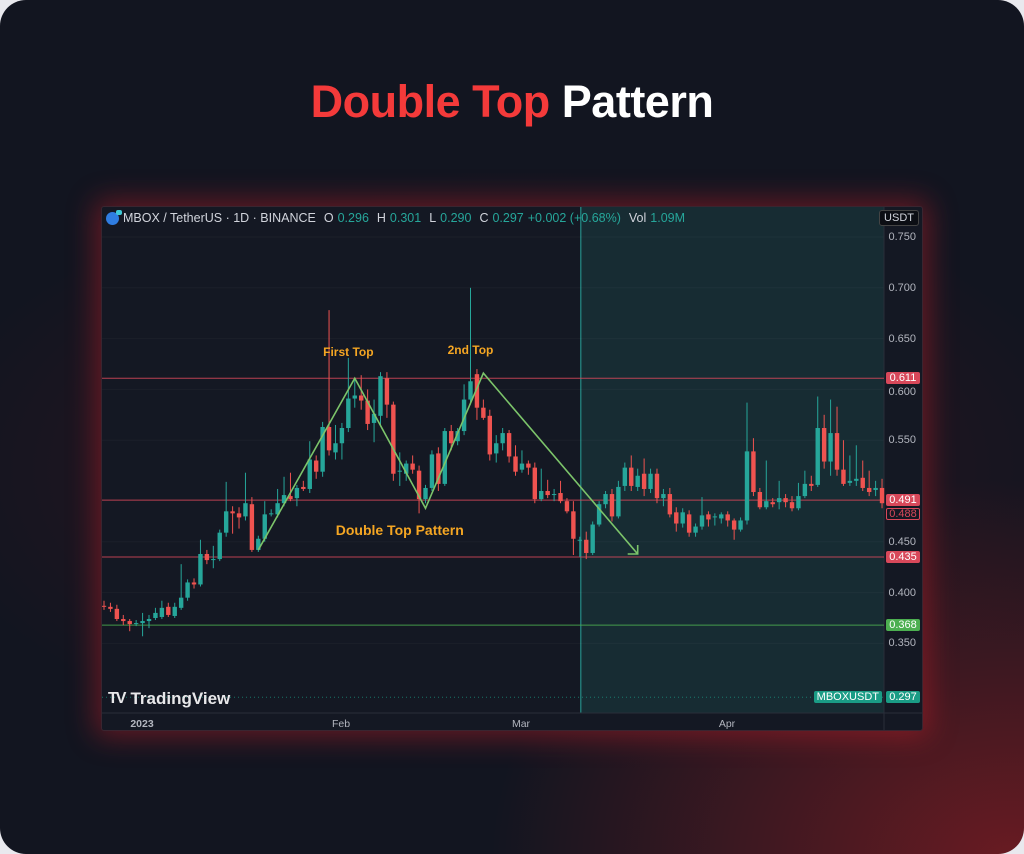  What do you see at coordinates (902, 237) in the screenshot?
I see `y-tick-label: 0.750` at bounding box center [902, 237].